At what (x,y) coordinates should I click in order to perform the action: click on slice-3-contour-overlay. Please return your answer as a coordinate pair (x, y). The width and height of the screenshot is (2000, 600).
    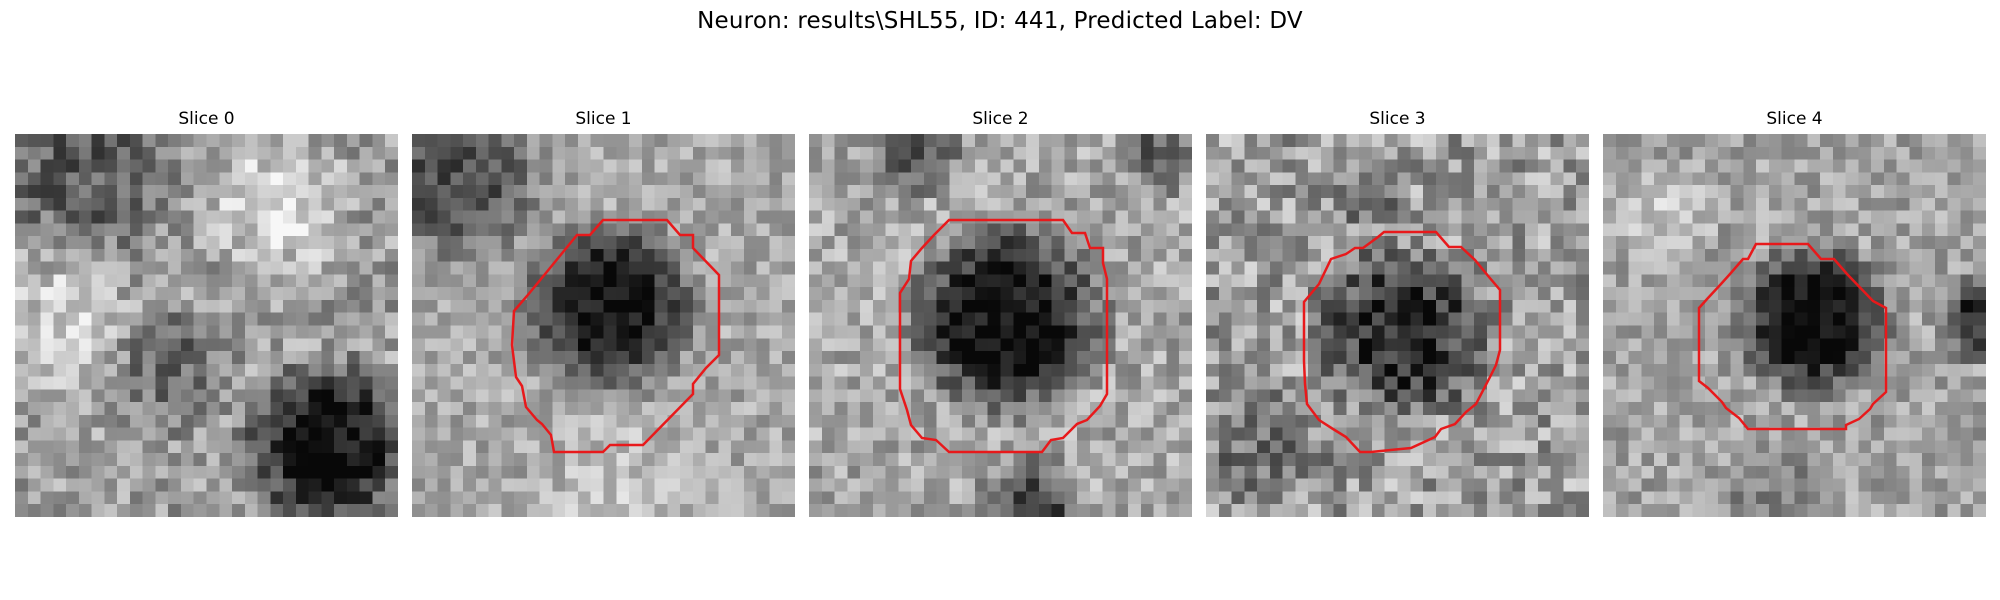
    Looking at the image, I should click on (1402, 342).